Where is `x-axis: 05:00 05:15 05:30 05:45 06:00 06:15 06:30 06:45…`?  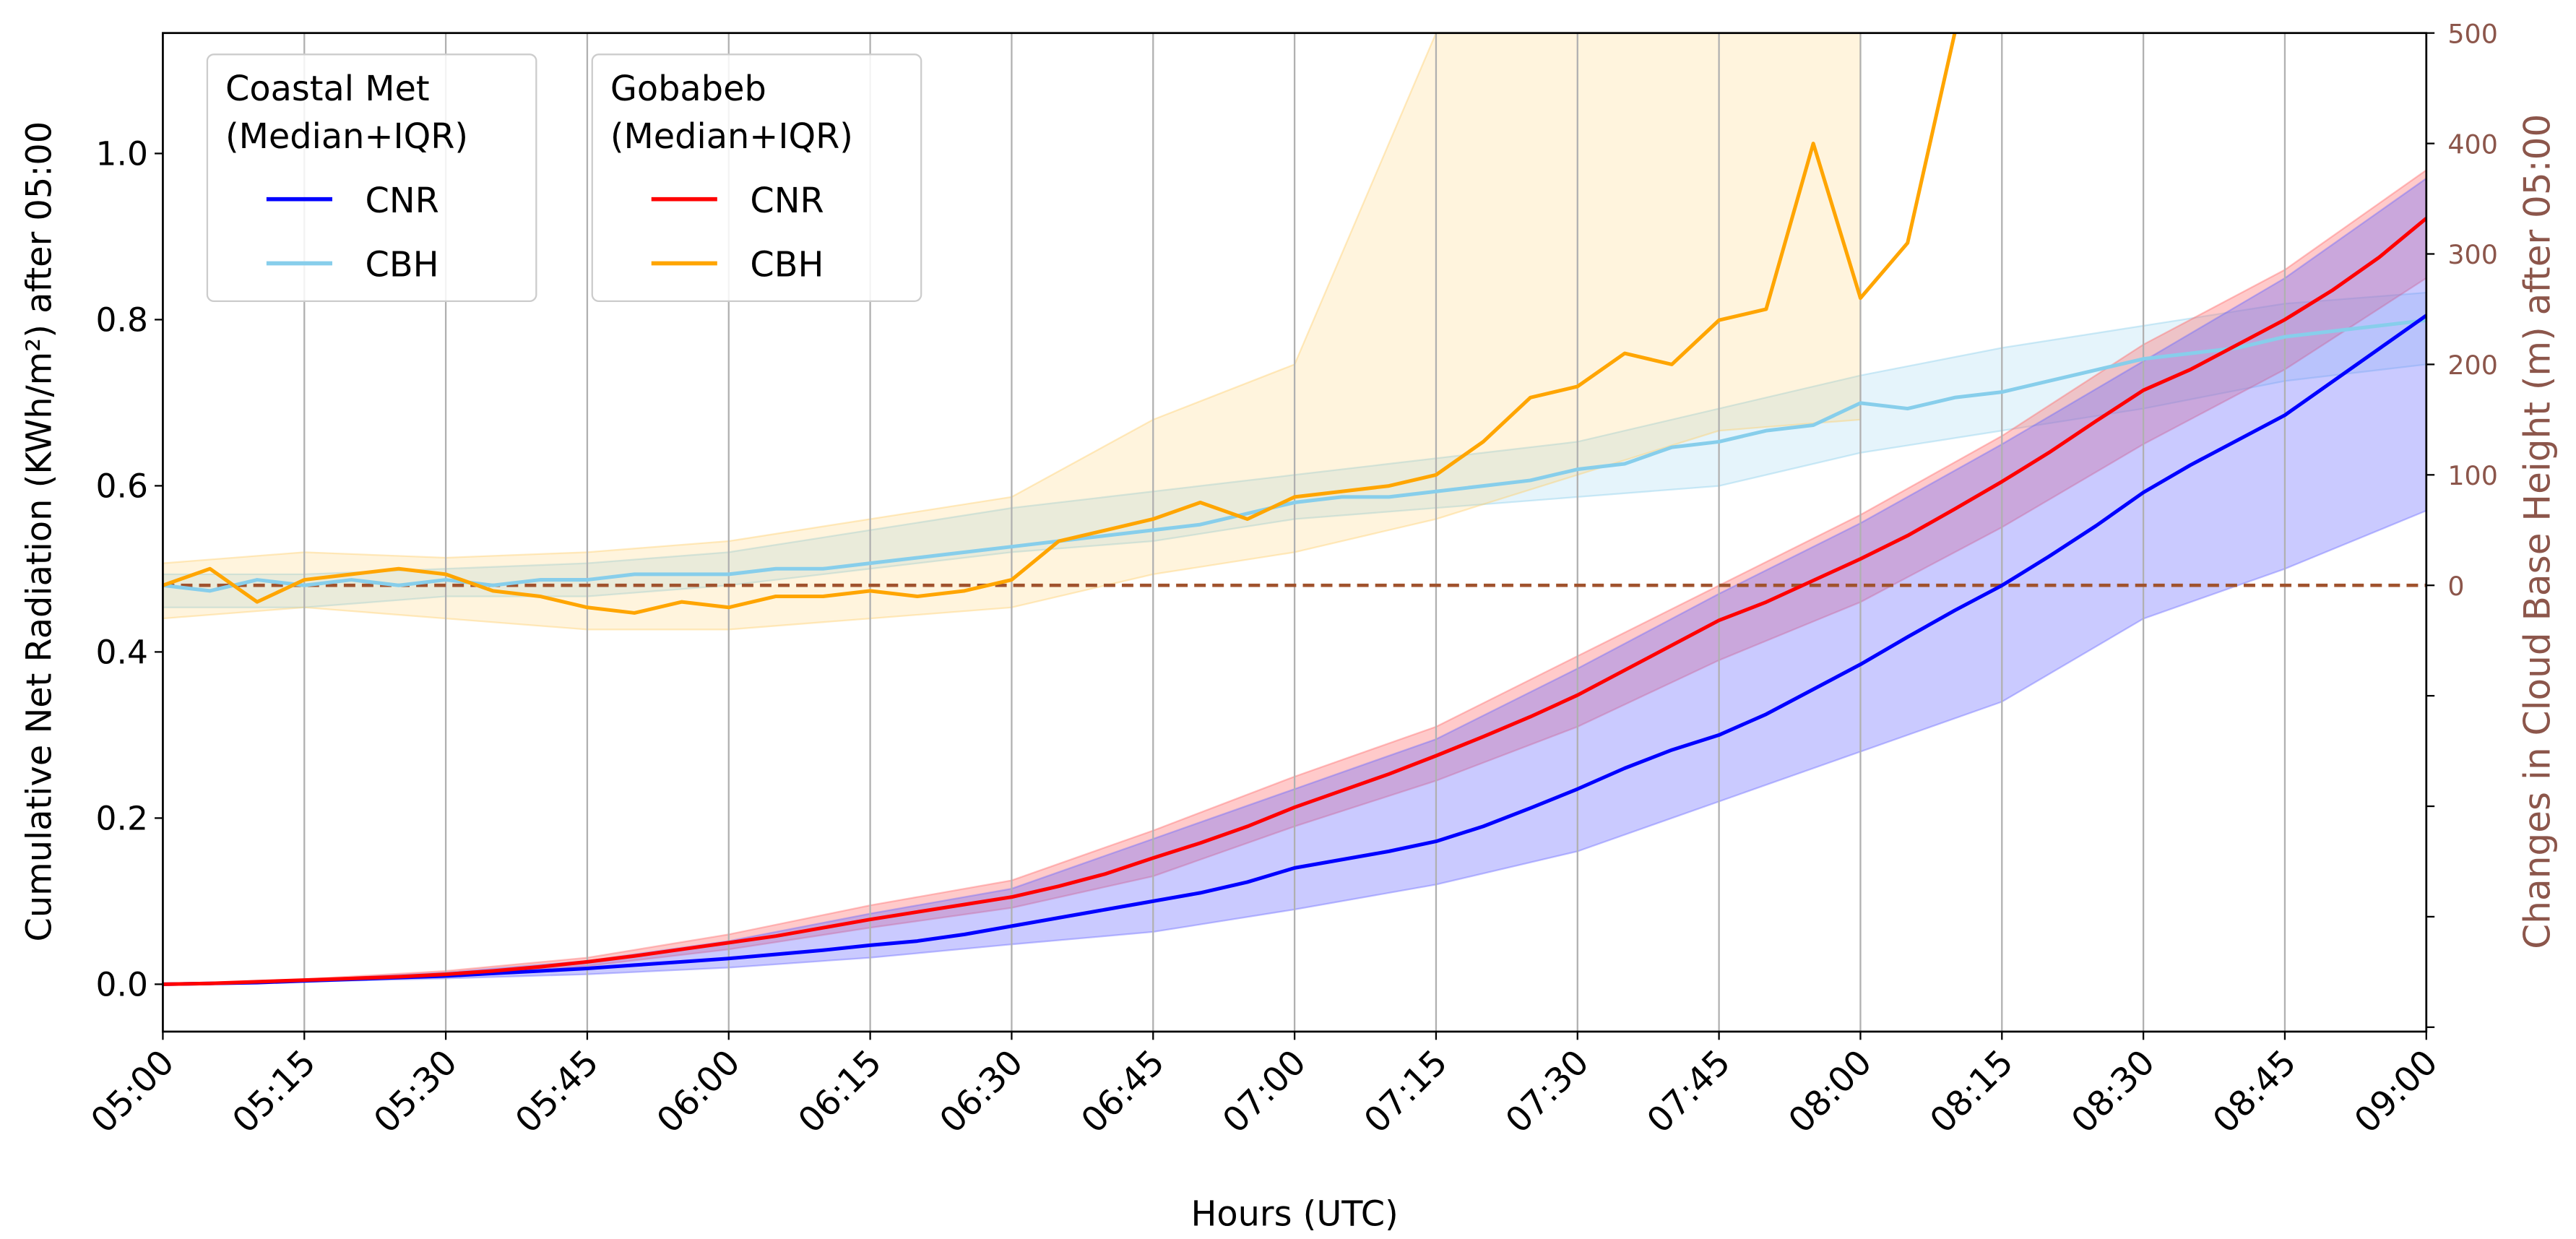
x-axis: 05:00 05:15 05:30 05:45 06:00 06:15 06:30 06:45… is located at coordinates (1264, 1086).